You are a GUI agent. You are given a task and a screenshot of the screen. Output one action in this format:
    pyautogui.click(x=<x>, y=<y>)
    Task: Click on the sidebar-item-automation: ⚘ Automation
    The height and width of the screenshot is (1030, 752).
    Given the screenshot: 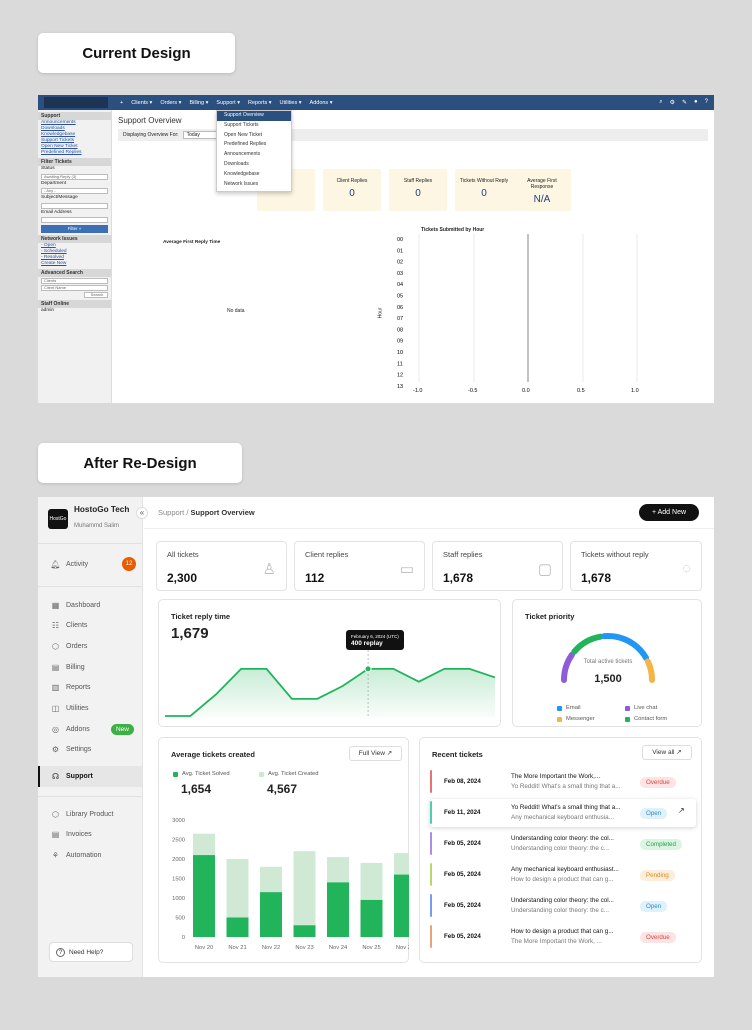 What is the action you would take?
    pyautogui.click(x=90, y=855)
    